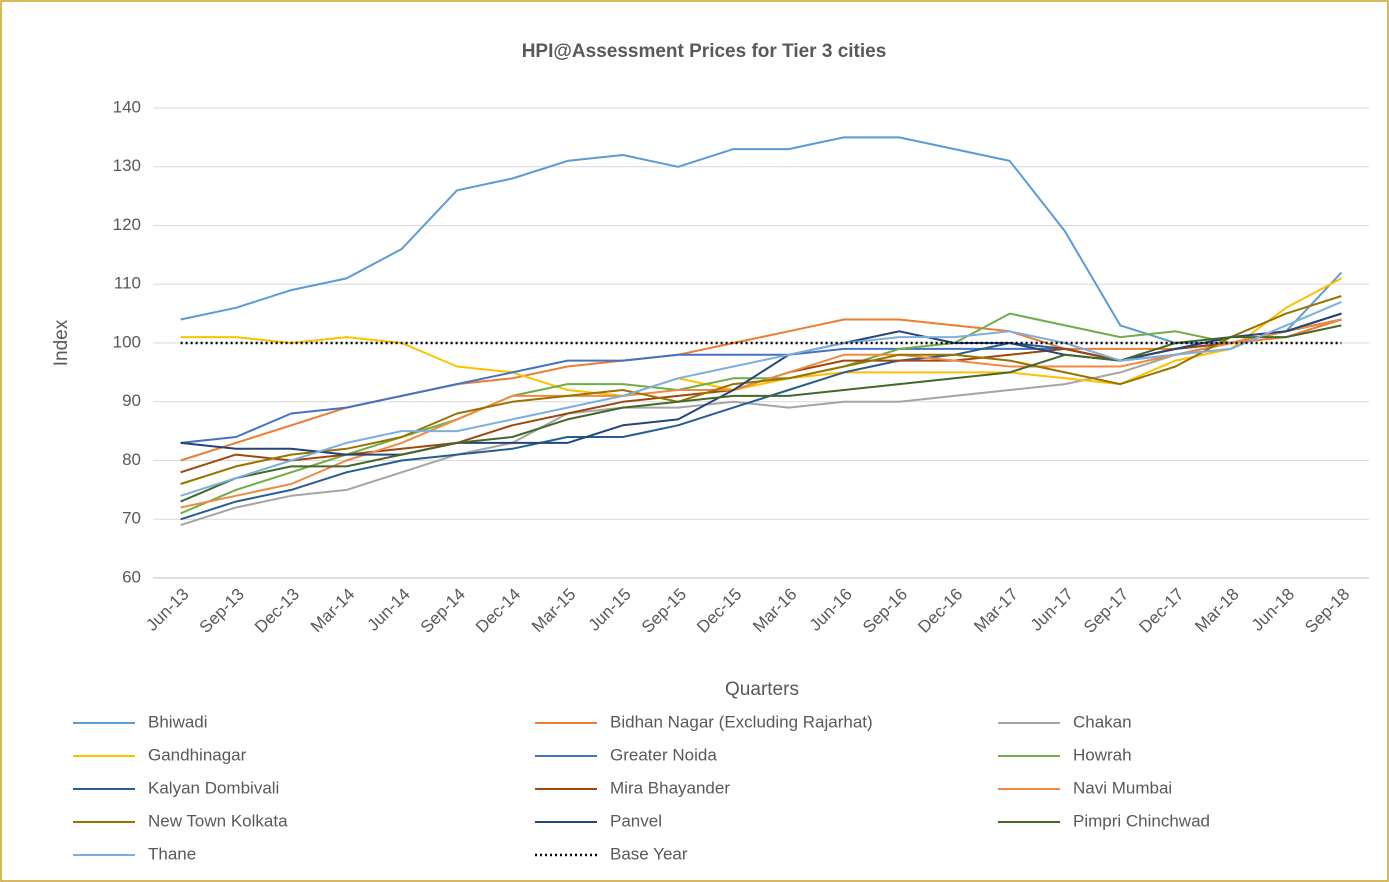 The image size is (1389, 882). What do you see at coordinates (636, 820) in the screenshot?
I see `legend-label: Panvel` at bounding box center [636, 820].